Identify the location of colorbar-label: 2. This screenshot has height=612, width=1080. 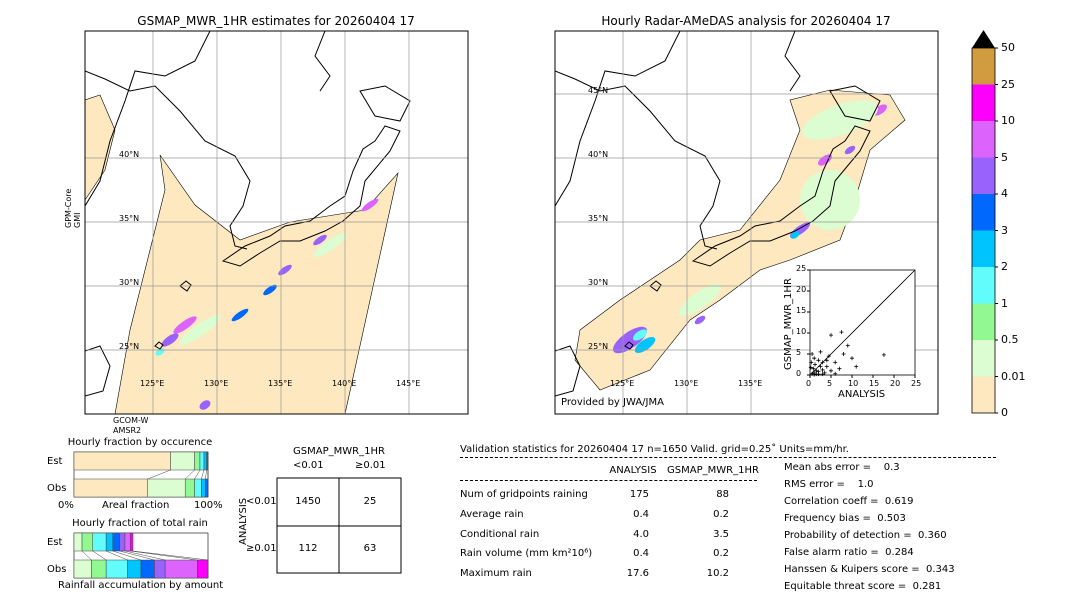
(1004, 266).